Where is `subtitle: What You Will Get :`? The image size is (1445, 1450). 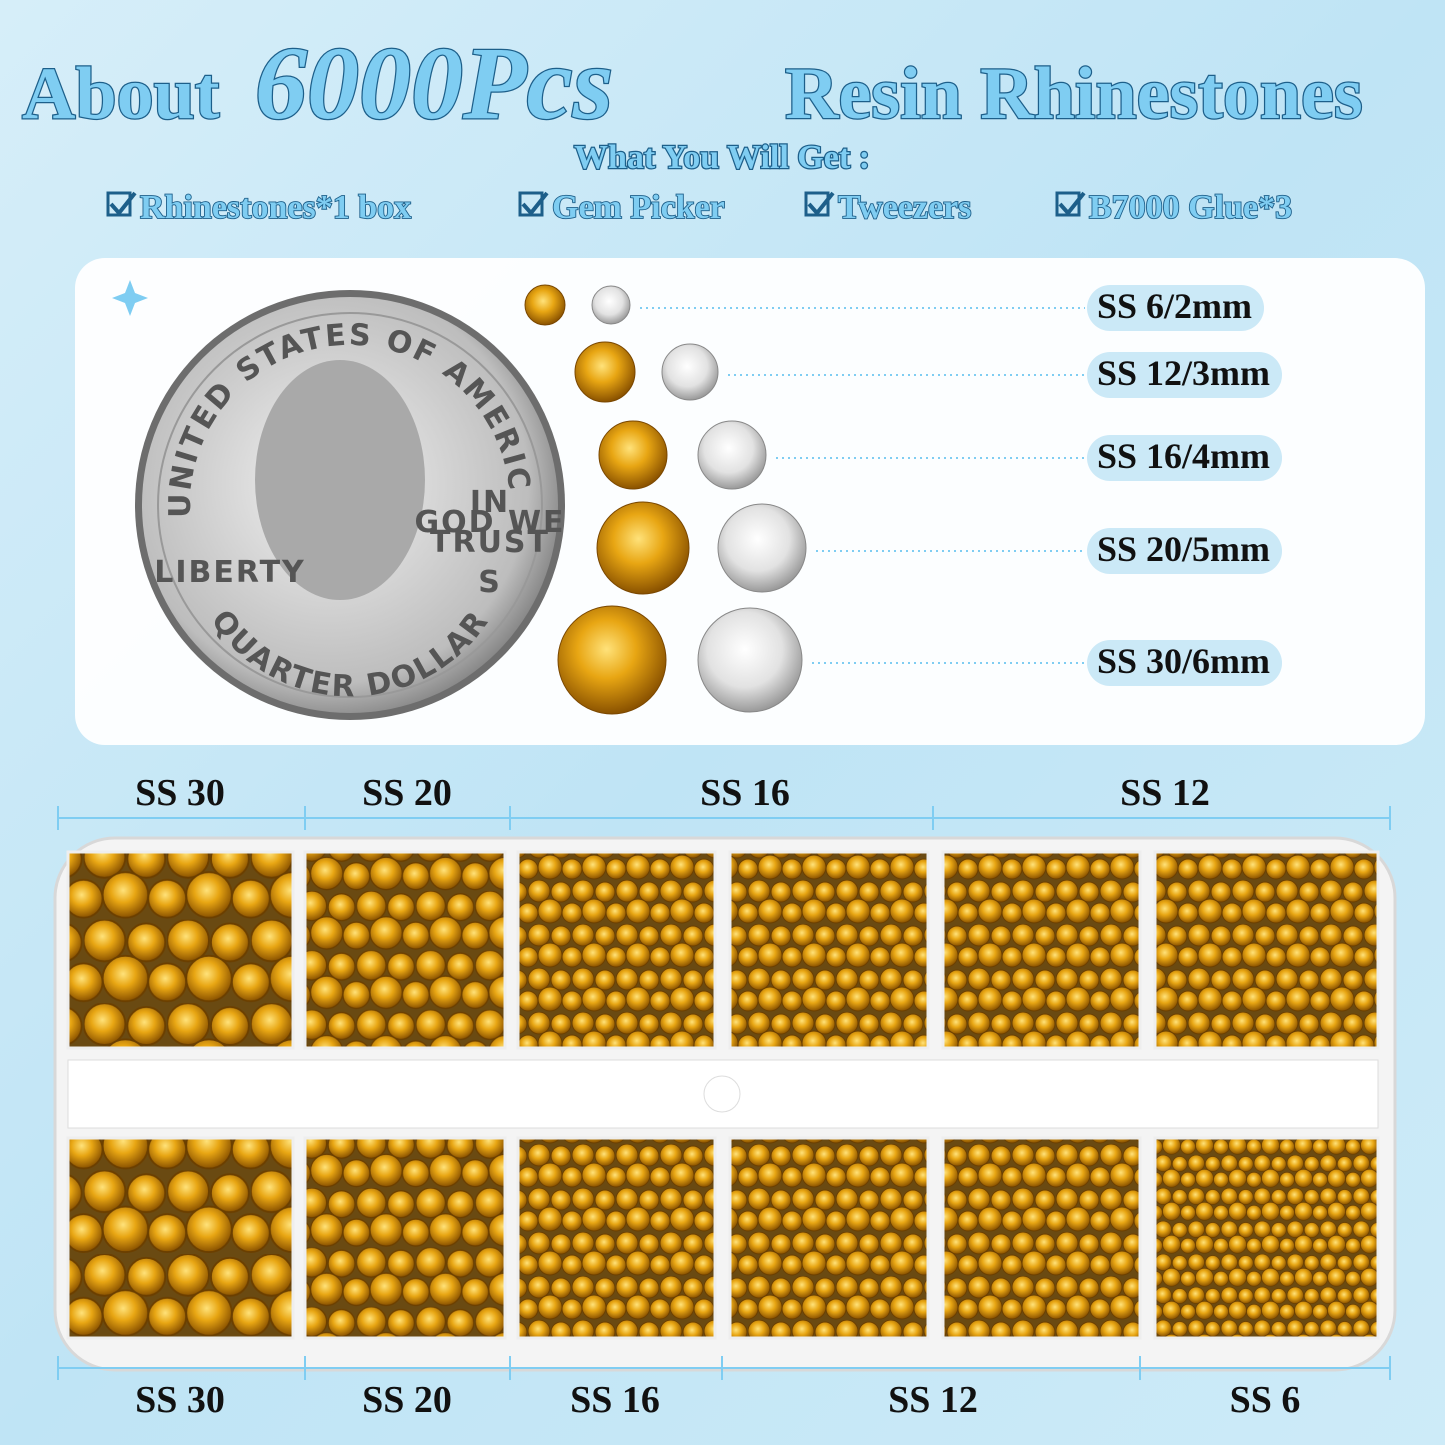 subtitle: What You Will Get : is located at coordinates (722, 157).